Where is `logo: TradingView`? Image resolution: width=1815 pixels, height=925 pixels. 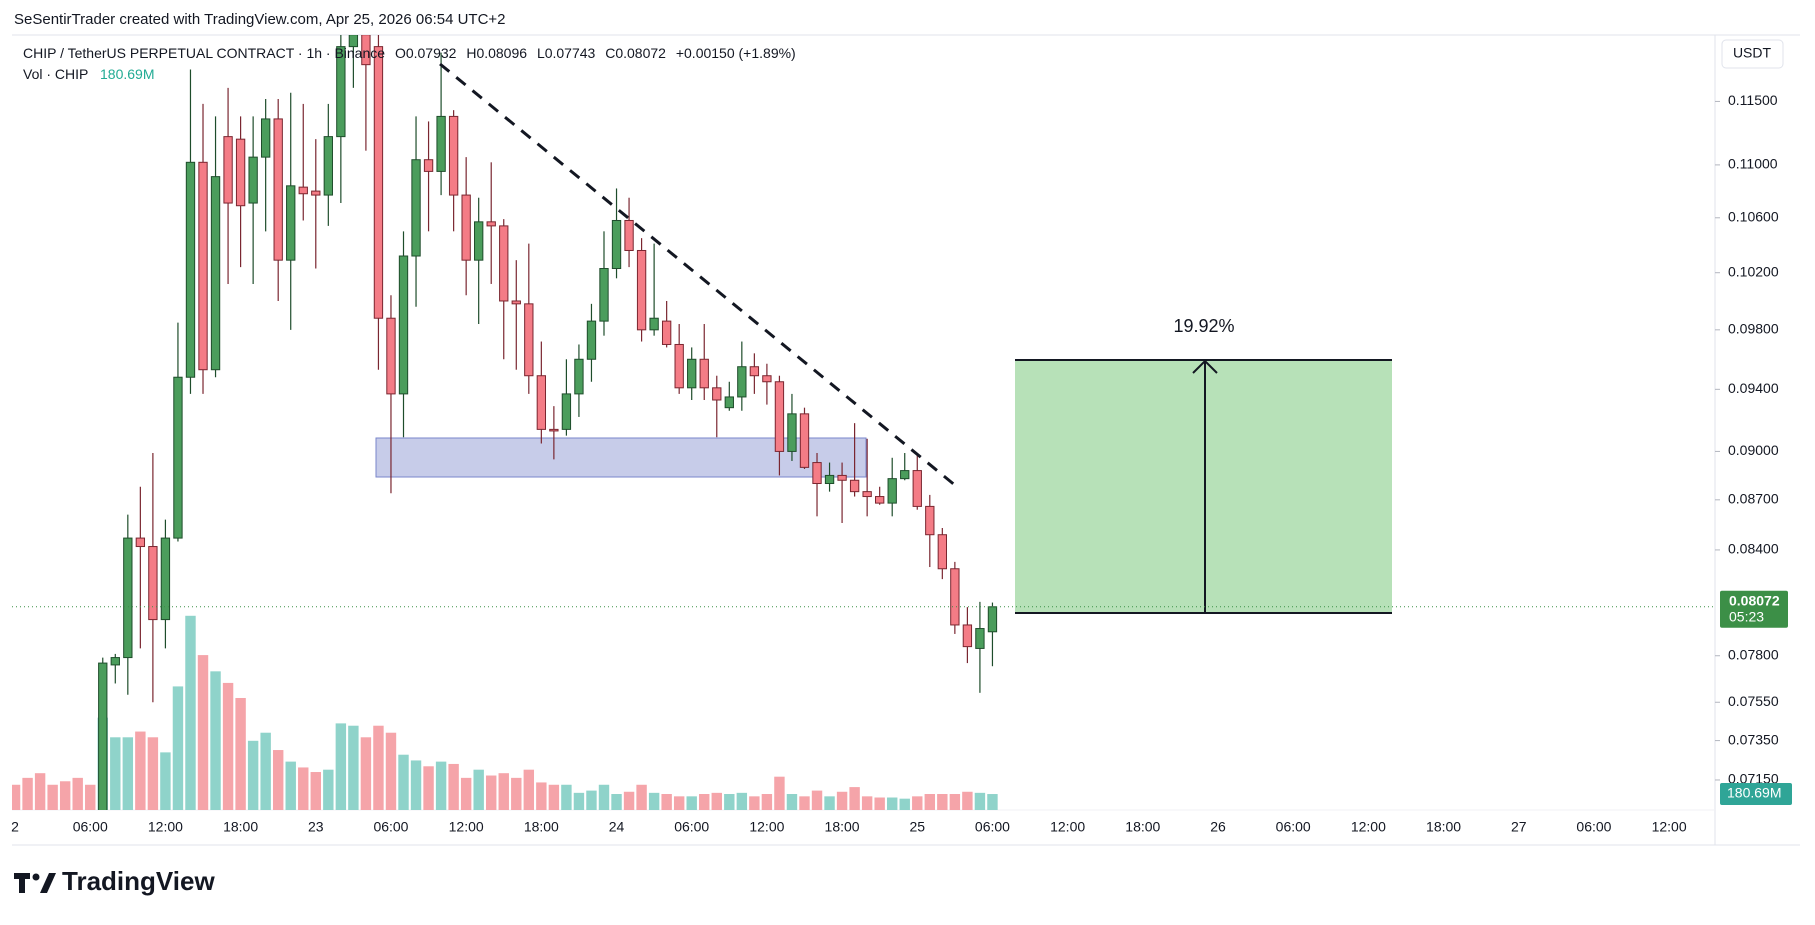 logo: TradingView is located at coordinates (114, 881).